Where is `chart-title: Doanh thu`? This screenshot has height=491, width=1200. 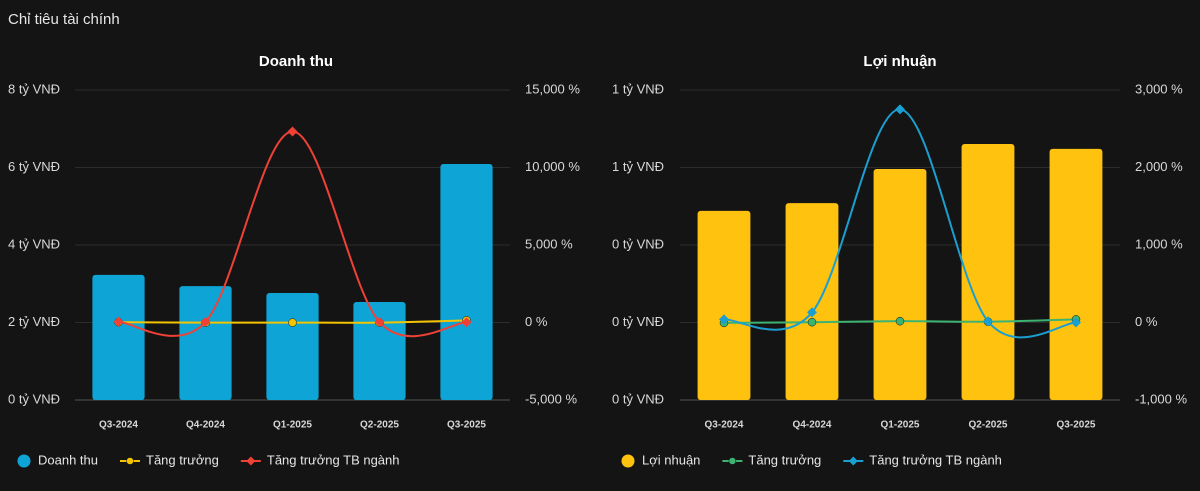
chart-title: Doanh thu is located at coordinates (296, 61).